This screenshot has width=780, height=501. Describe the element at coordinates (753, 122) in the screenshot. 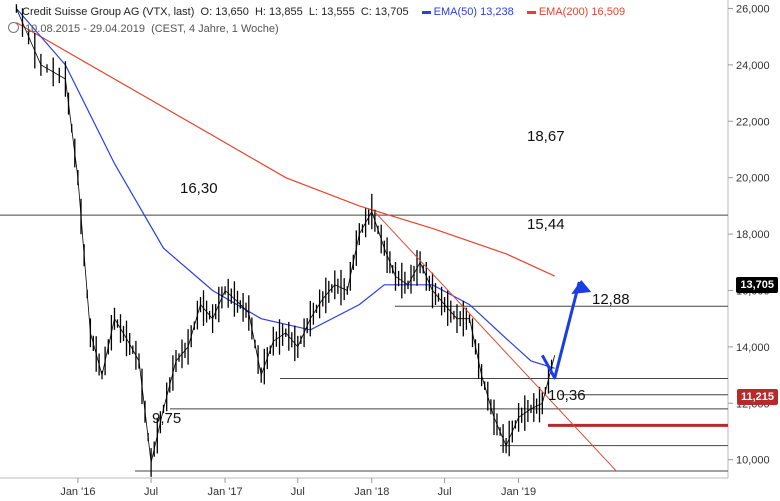

I see `y-tick-label: 22,000` at that location.